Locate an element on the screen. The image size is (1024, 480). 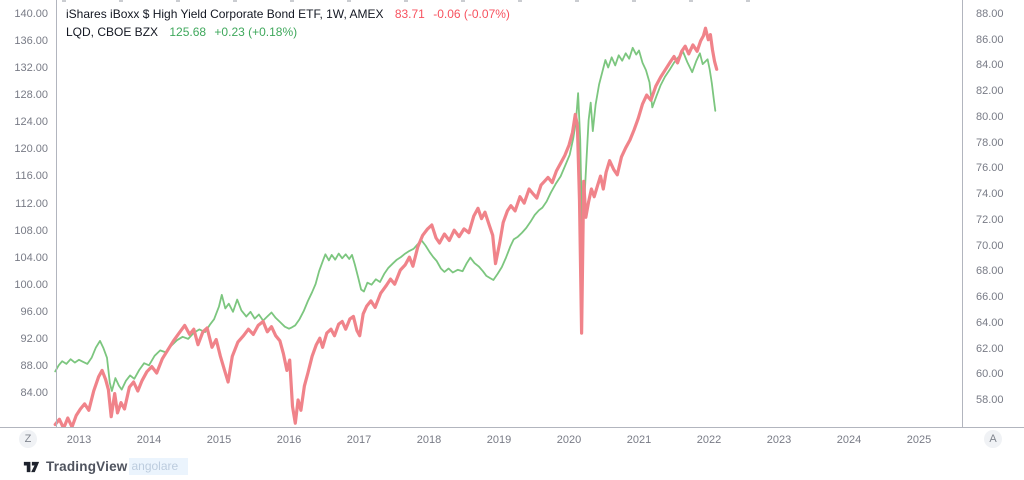
year-tick-label: 2015 is located at coordinates (219, 440).